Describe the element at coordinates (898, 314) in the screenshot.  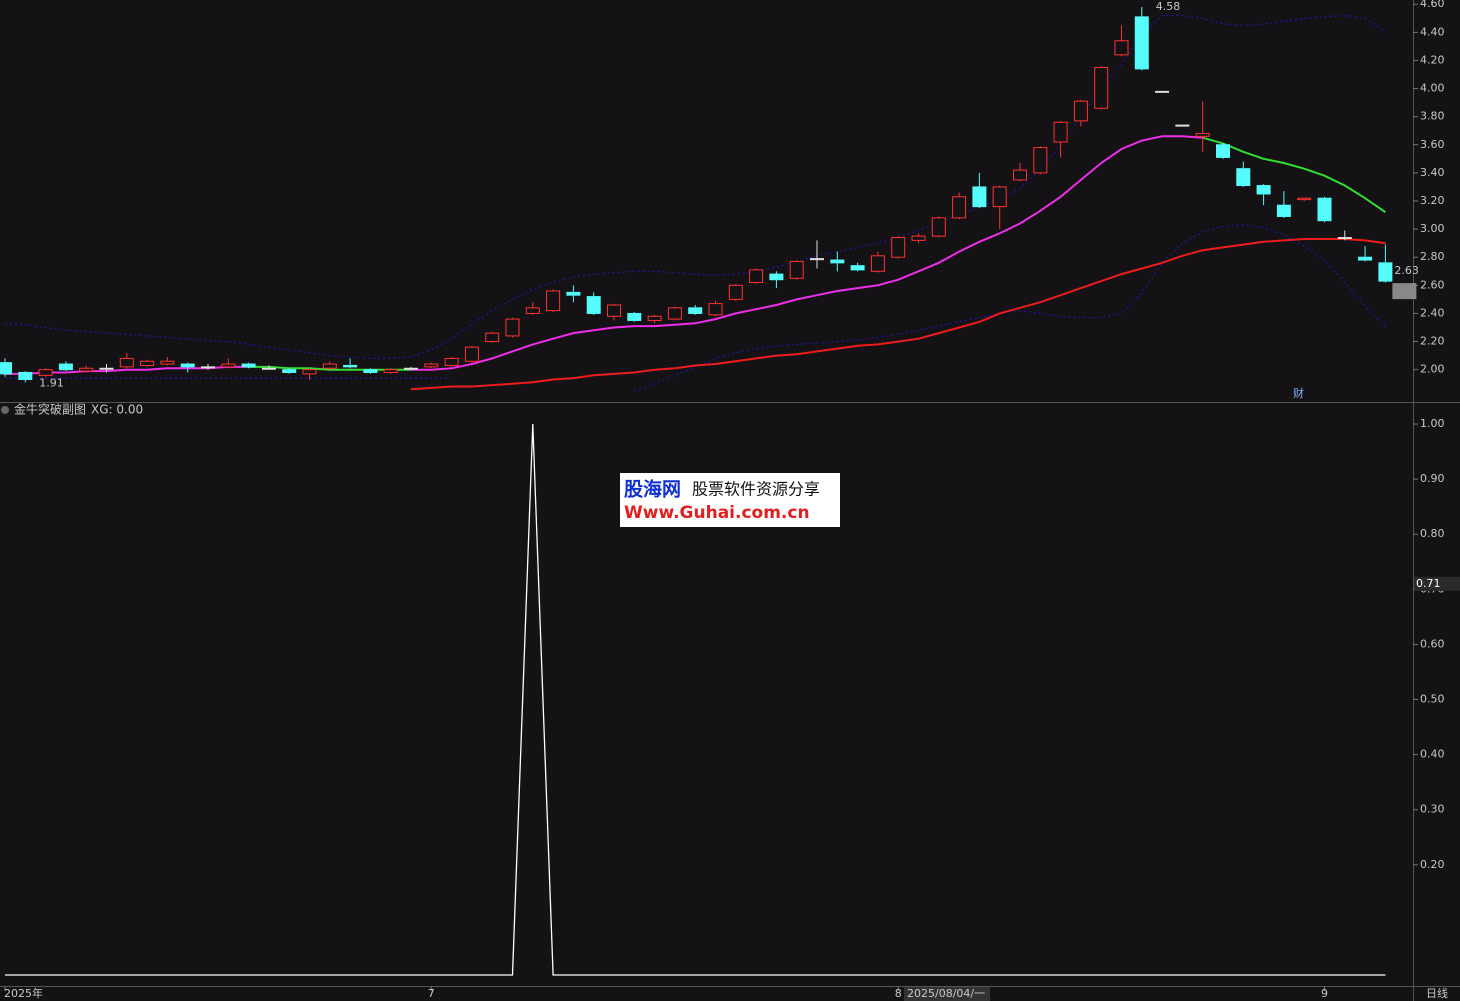
I see `moving-average` at that location.